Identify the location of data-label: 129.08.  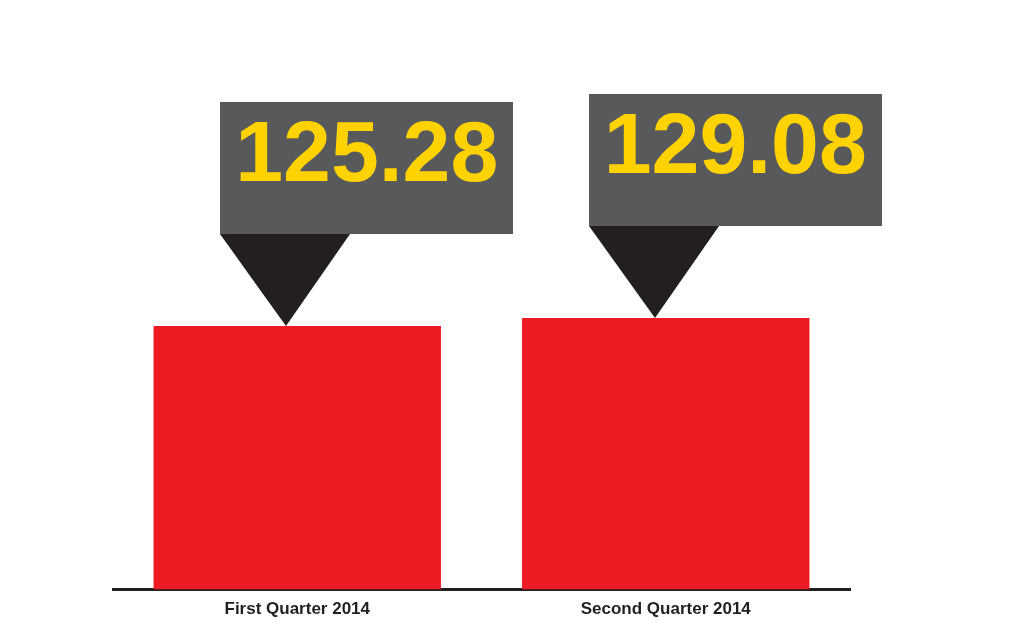
(735, 159).